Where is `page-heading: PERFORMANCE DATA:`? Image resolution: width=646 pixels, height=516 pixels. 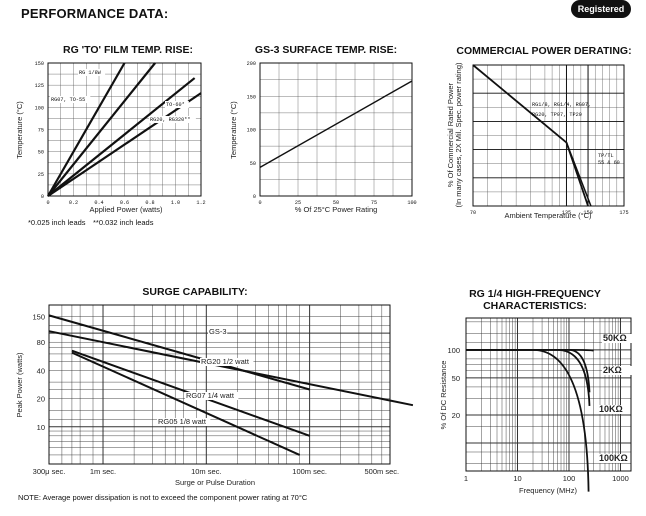
page-heading: PERFORMANCE DATA: is located at coordinates (95, 13).